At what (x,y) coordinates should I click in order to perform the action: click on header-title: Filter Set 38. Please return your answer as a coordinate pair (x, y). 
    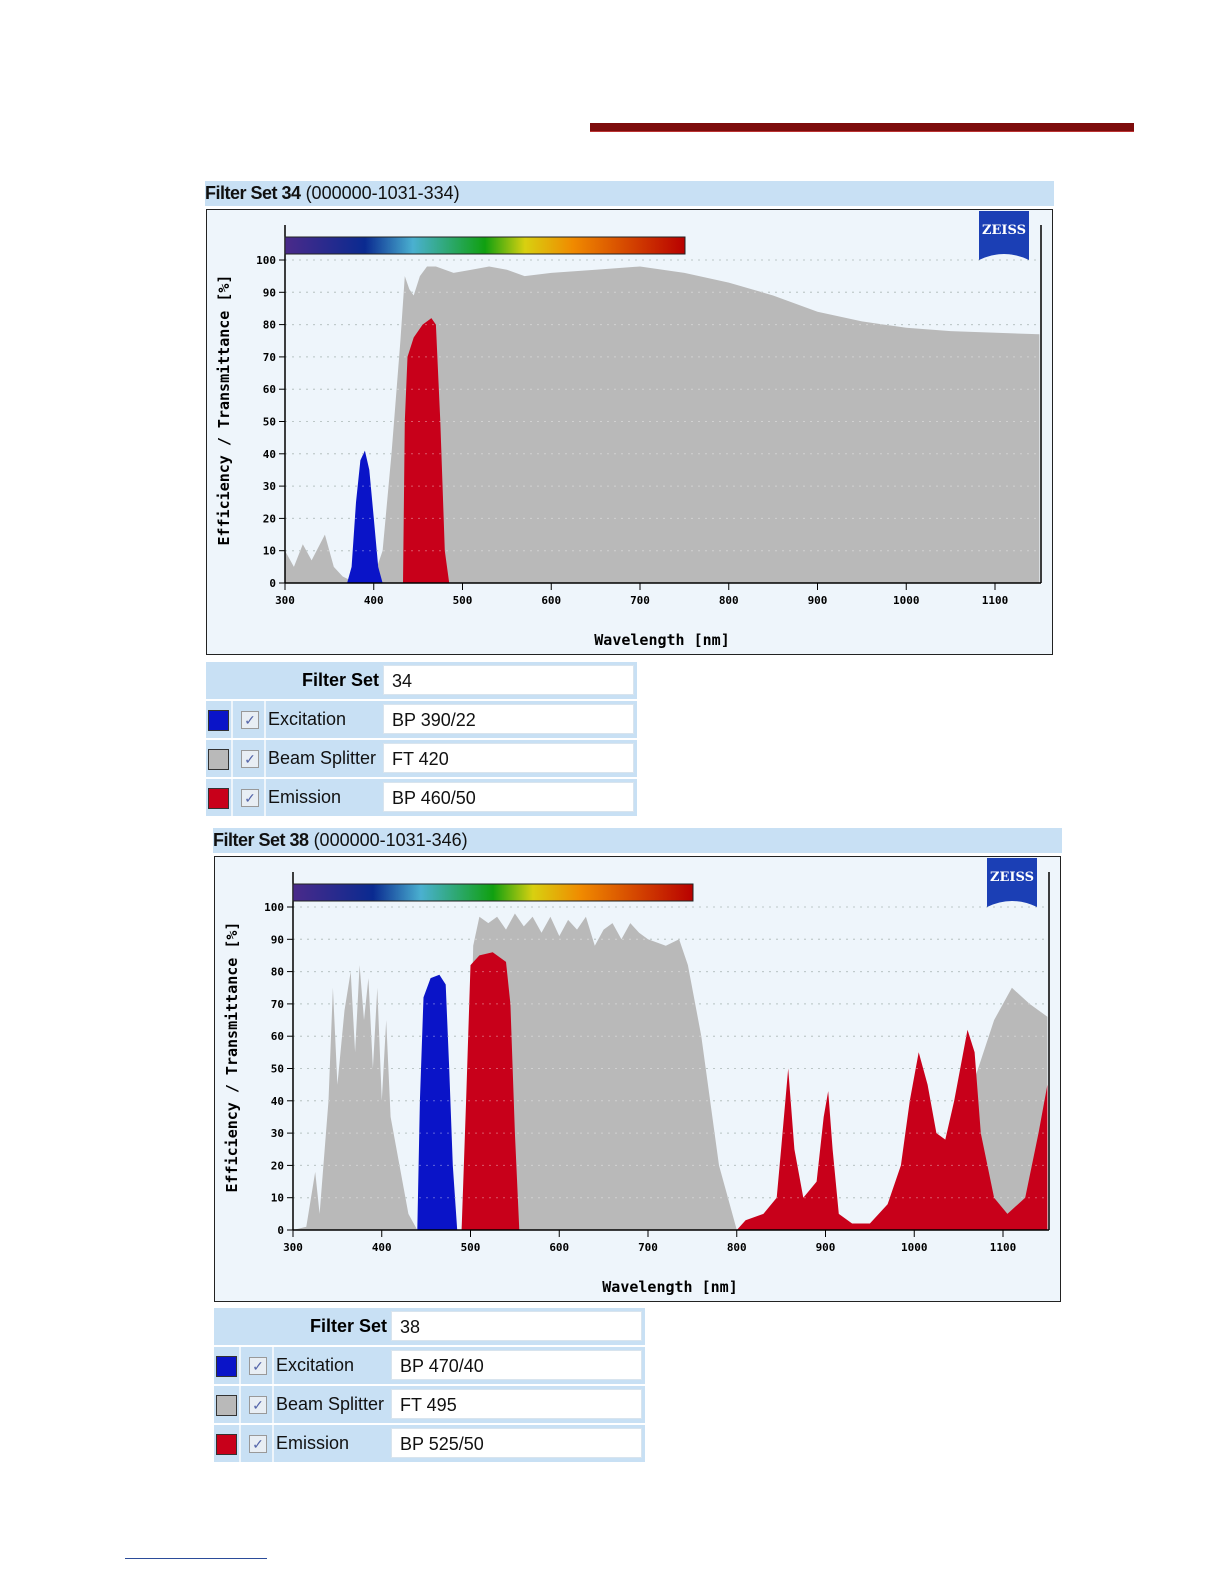
    Looking at the image, I should click on (261, 840).